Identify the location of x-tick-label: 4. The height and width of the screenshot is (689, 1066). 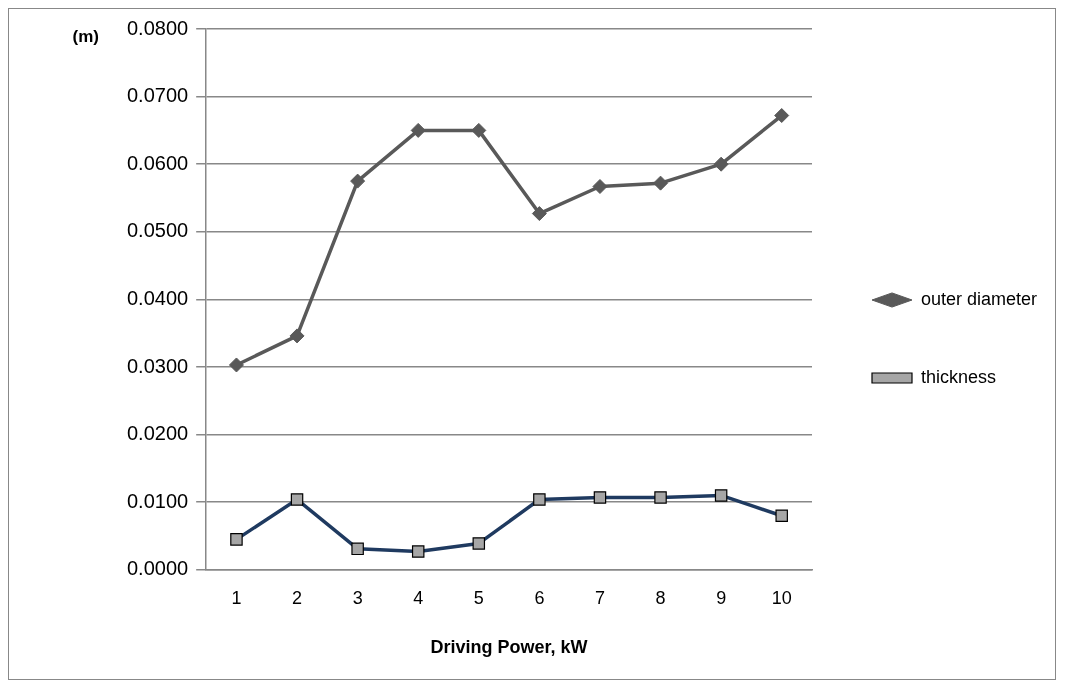
(418, 597).